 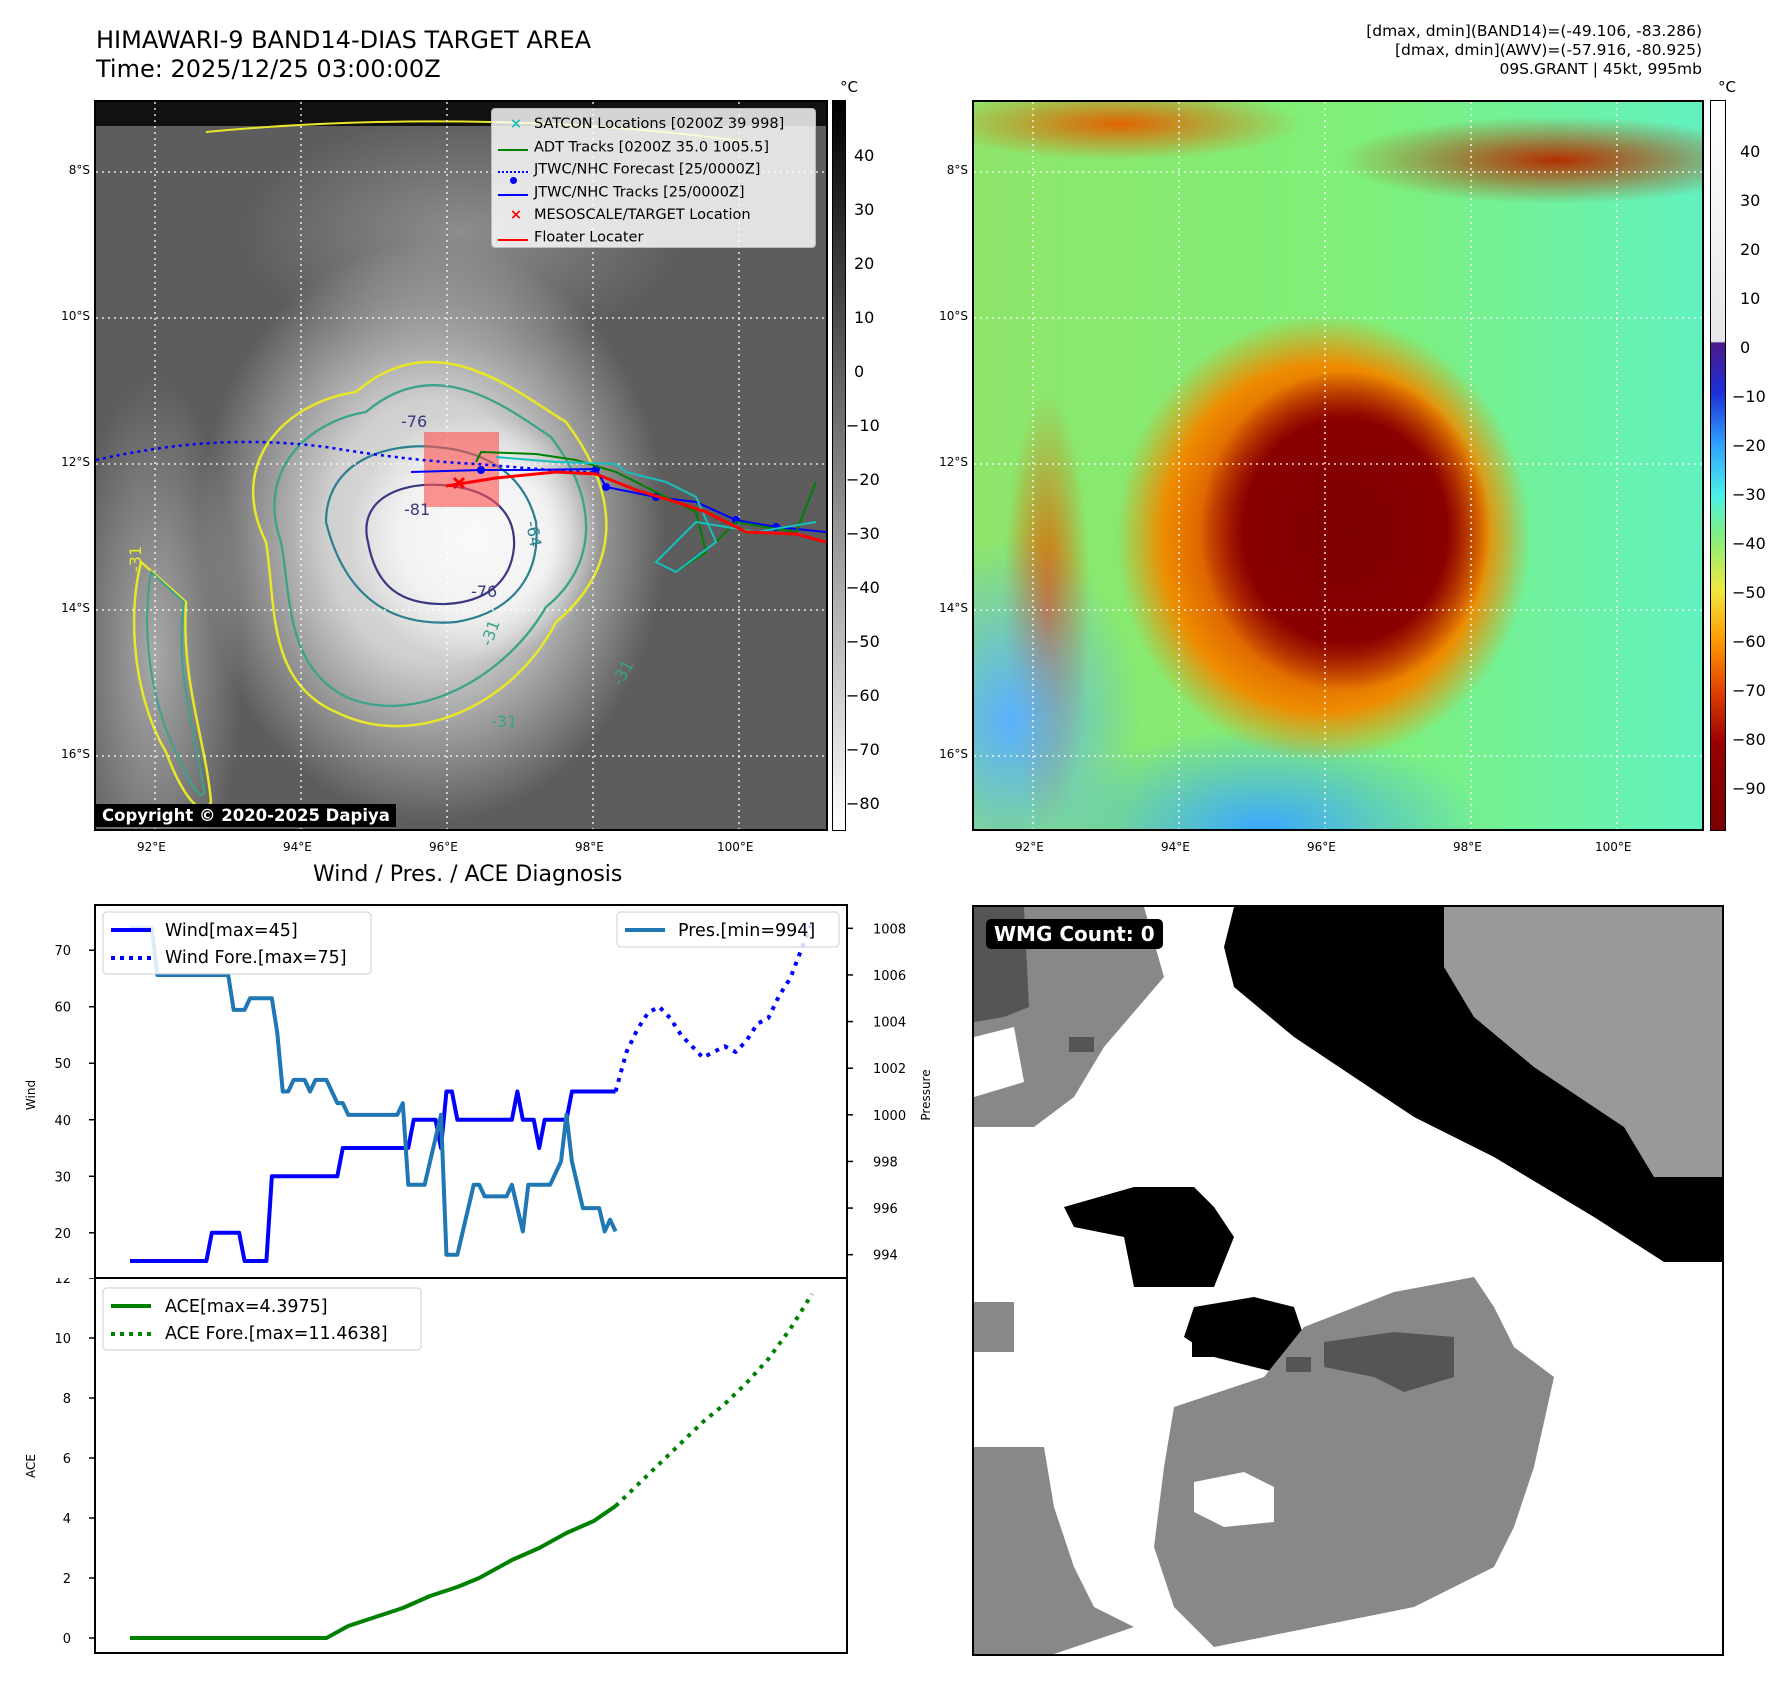 I want to click on lon-label: 98°E, so click(x=589, y=847).